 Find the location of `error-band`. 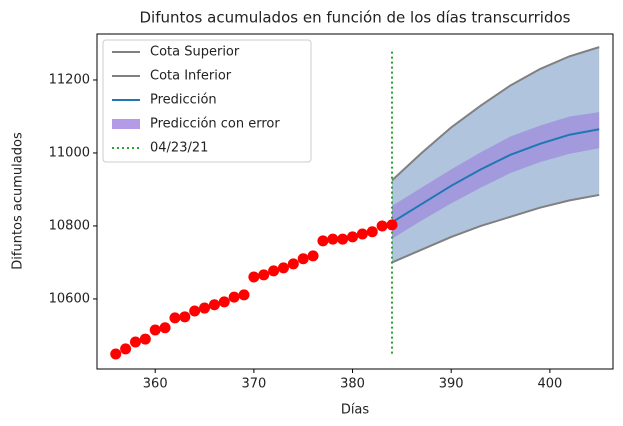

error-band is located at coordinates (495, 175).